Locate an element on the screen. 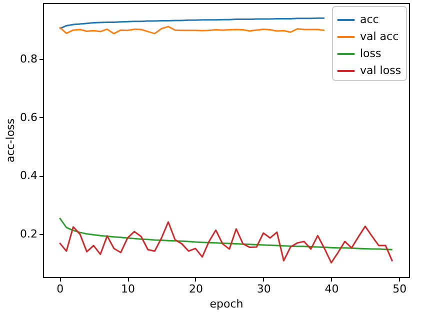  legend-label: loss is located at coordinates (371, 53).